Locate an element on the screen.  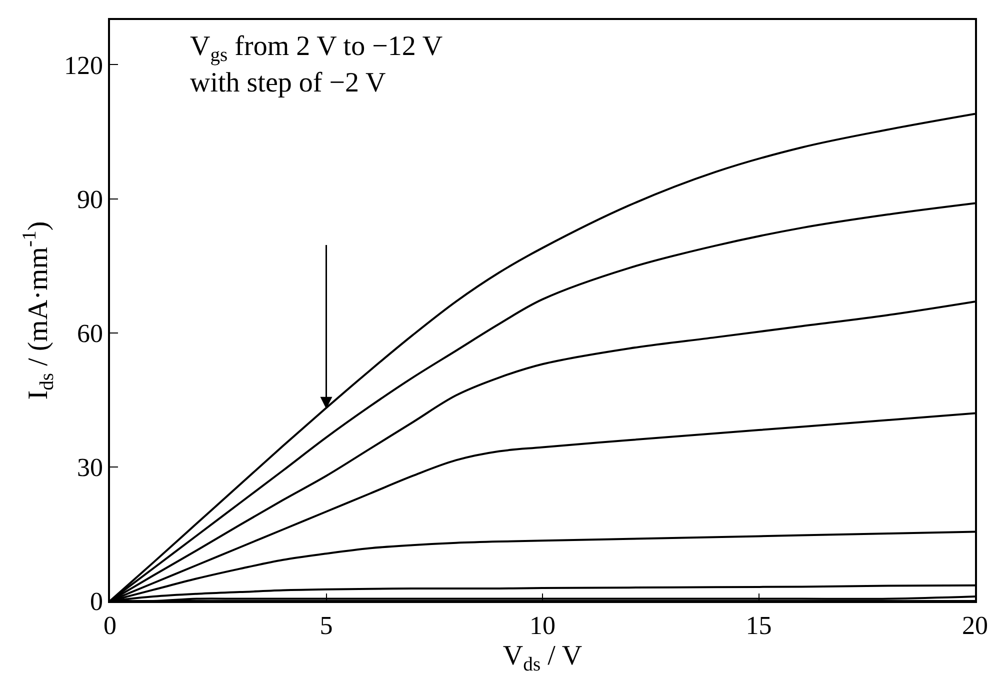
annotation: V$_{gs}$ from 2 V to −12 V with step of −2 V is located at coordinates (316, 64).